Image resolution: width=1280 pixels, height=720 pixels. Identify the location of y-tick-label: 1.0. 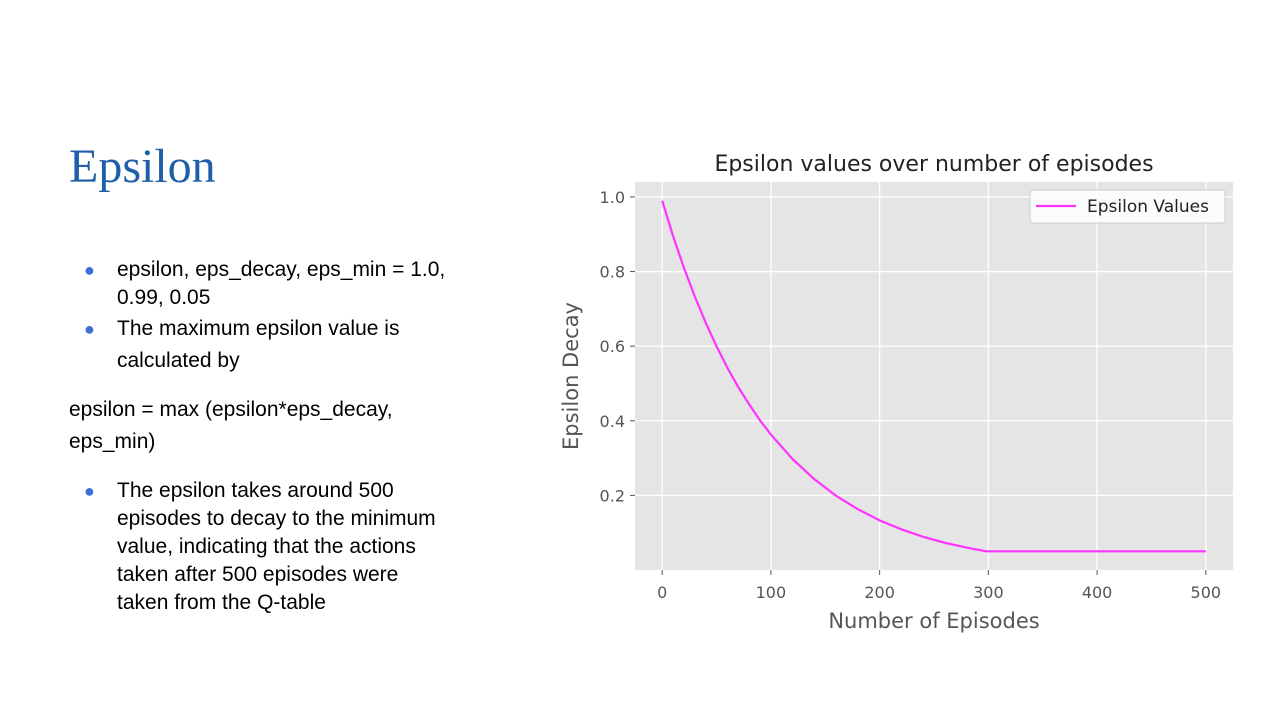
(612, 197).